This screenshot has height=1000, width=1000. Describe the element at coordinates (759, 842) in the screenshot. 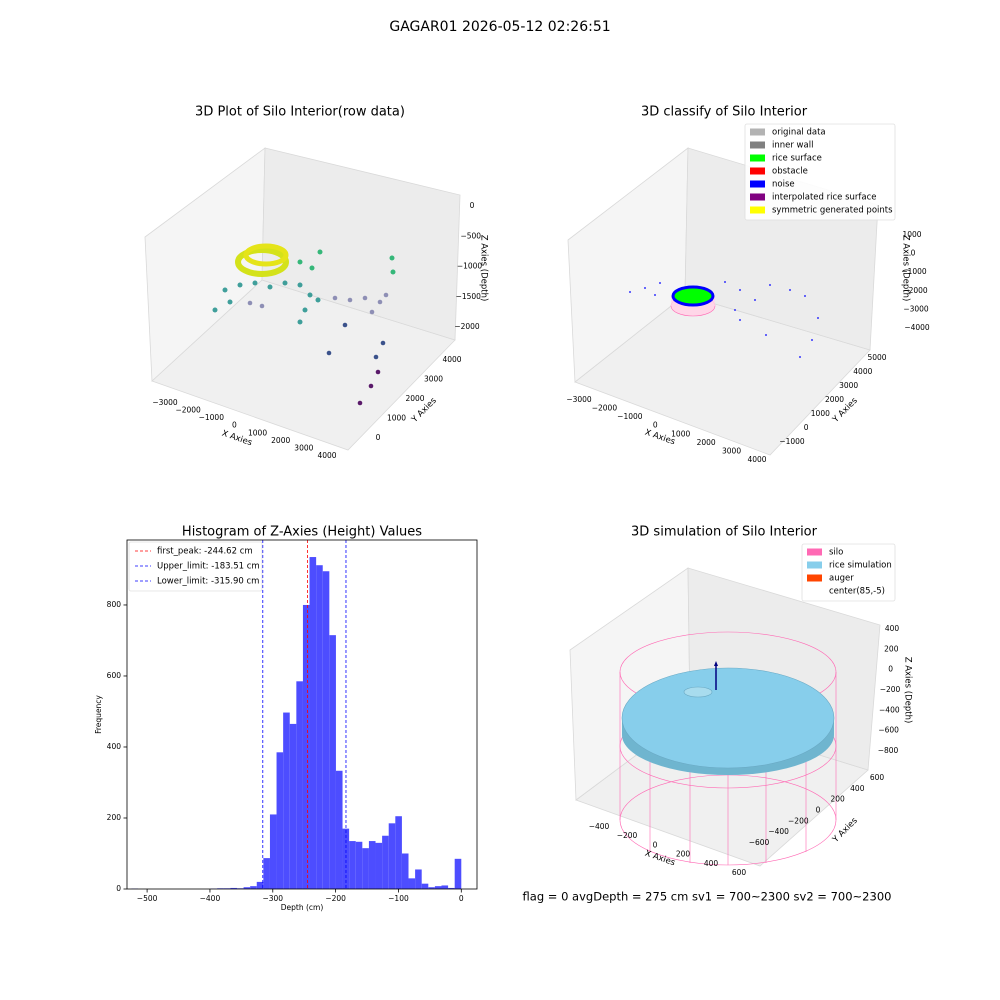

I see `y-tick-label: −600` at that location.